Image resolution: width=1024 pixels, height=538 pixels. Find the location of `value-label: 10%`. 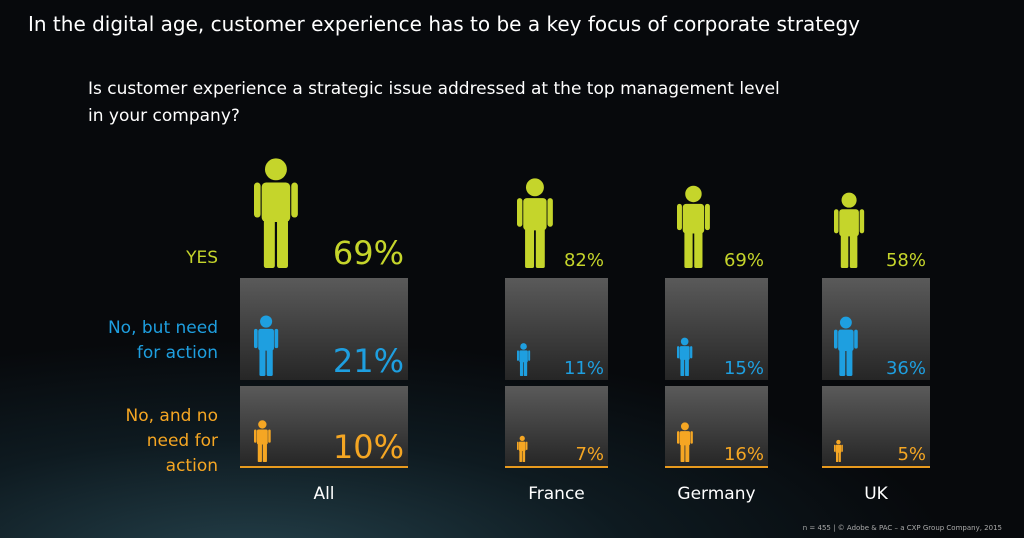

value-label: 10% is located at coordinates (368, 447).